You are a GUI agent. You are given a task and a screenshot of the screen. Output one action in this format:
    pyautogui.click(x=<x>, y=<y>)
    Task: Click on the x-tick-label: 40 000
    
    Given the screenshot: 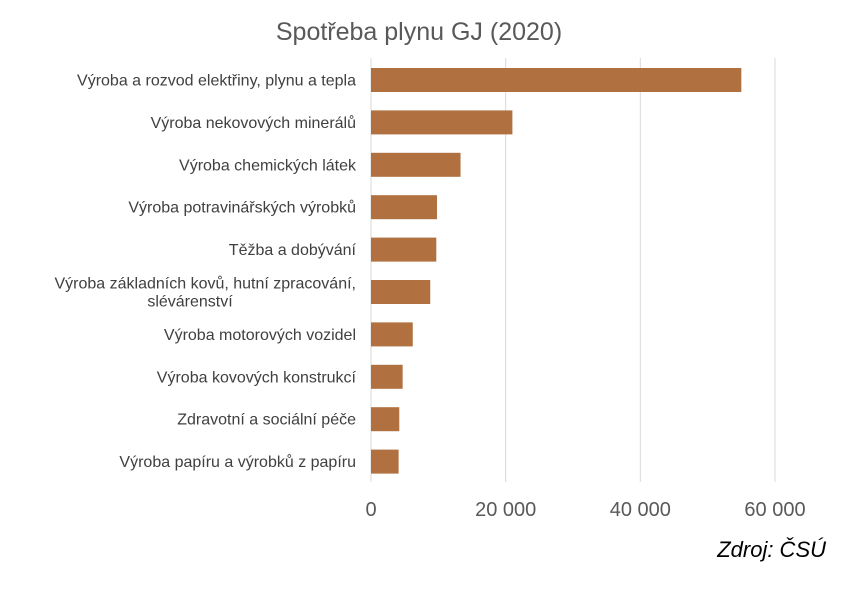 What is the action you would take?
    pyautogui.click(x=640, y=510)
    